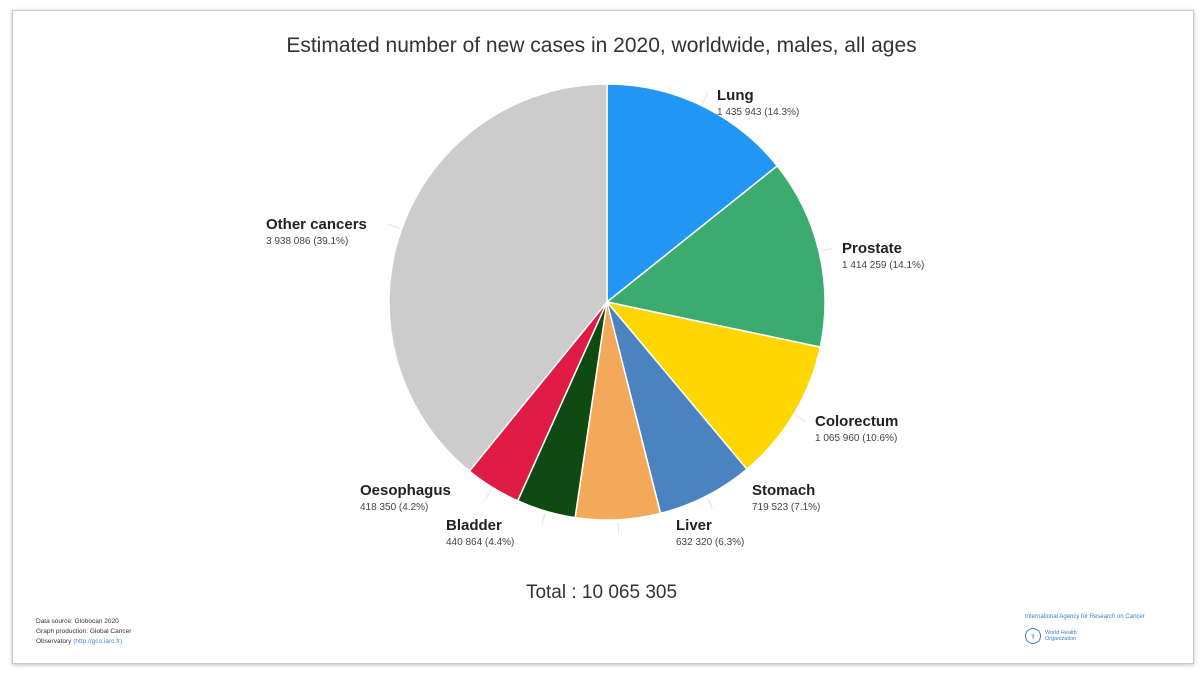 The image size is (1203, 675). What do you see at coordinates (98, 641) in the screenshot?
I see `source-link: (http://gco.iarc.fr)` at bounding box center [98, 641].